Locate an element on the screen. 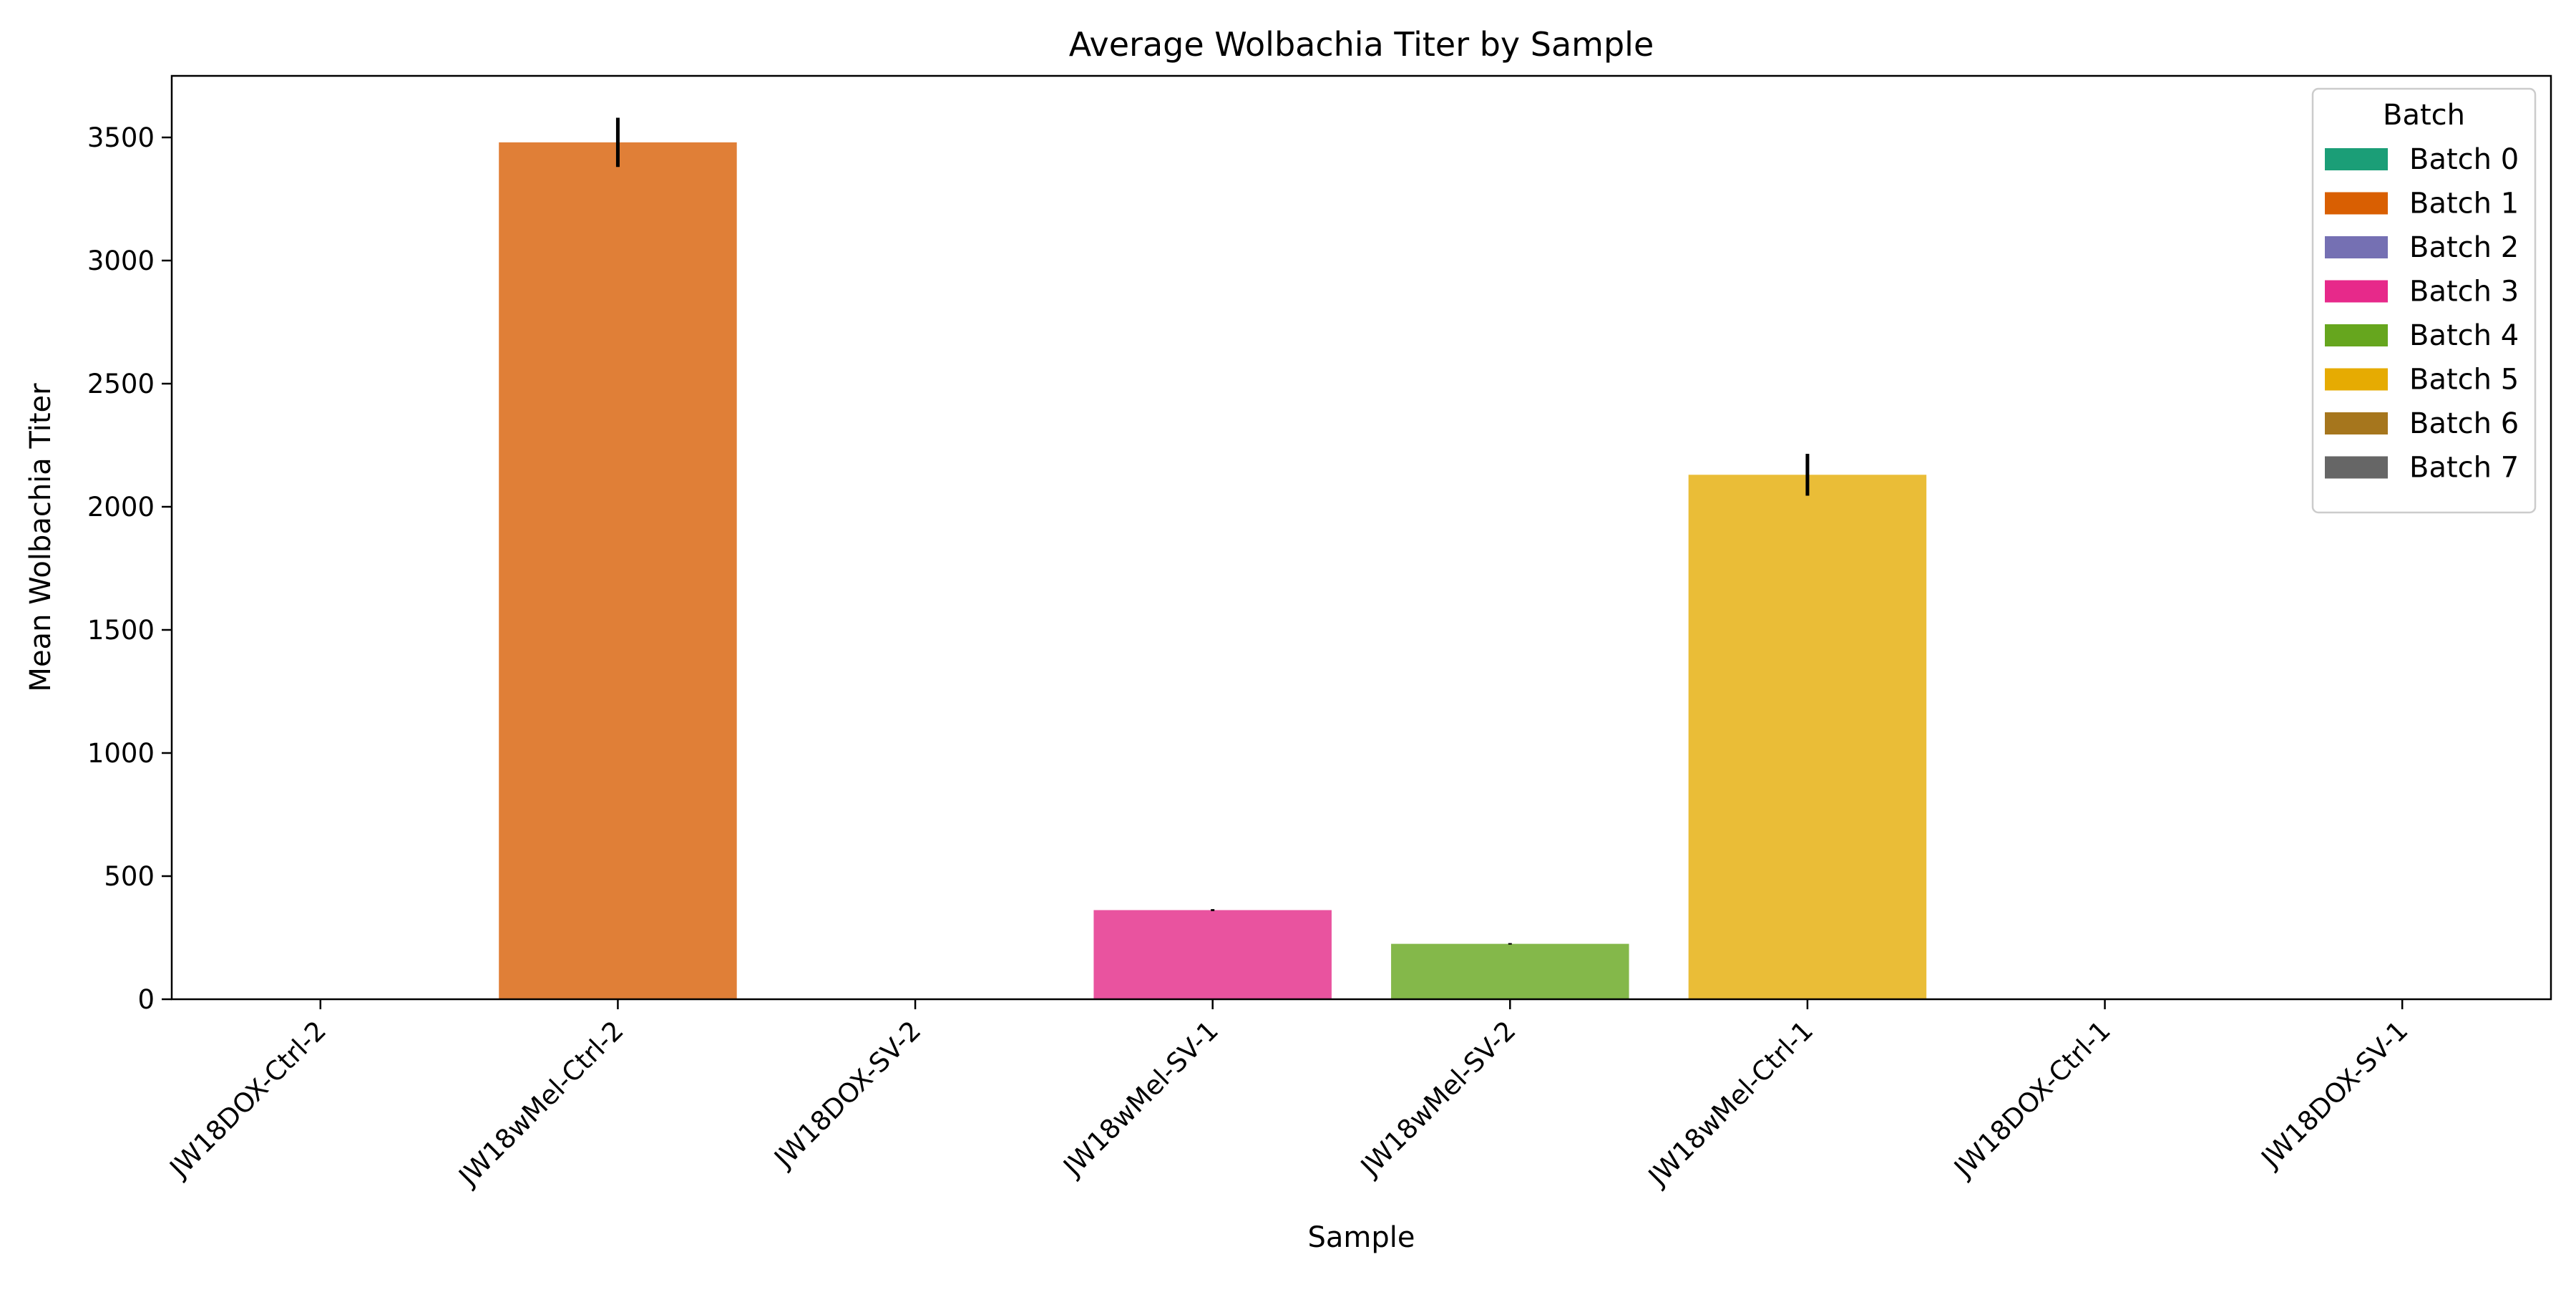 This screenshot has width=2576, height=1292. legend-label: Batch 2 is located at coordinates (2464, 247).